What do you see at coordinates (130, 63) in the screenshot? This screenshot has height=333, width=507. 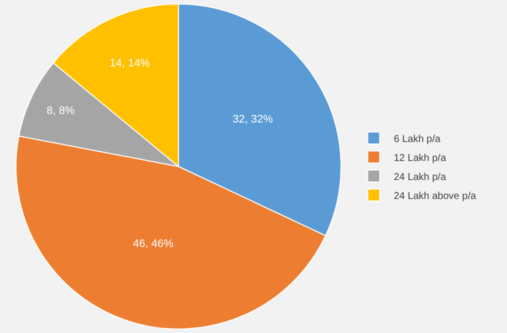 I see `data-label: 14, 14%` at bounding box center [130, 63].